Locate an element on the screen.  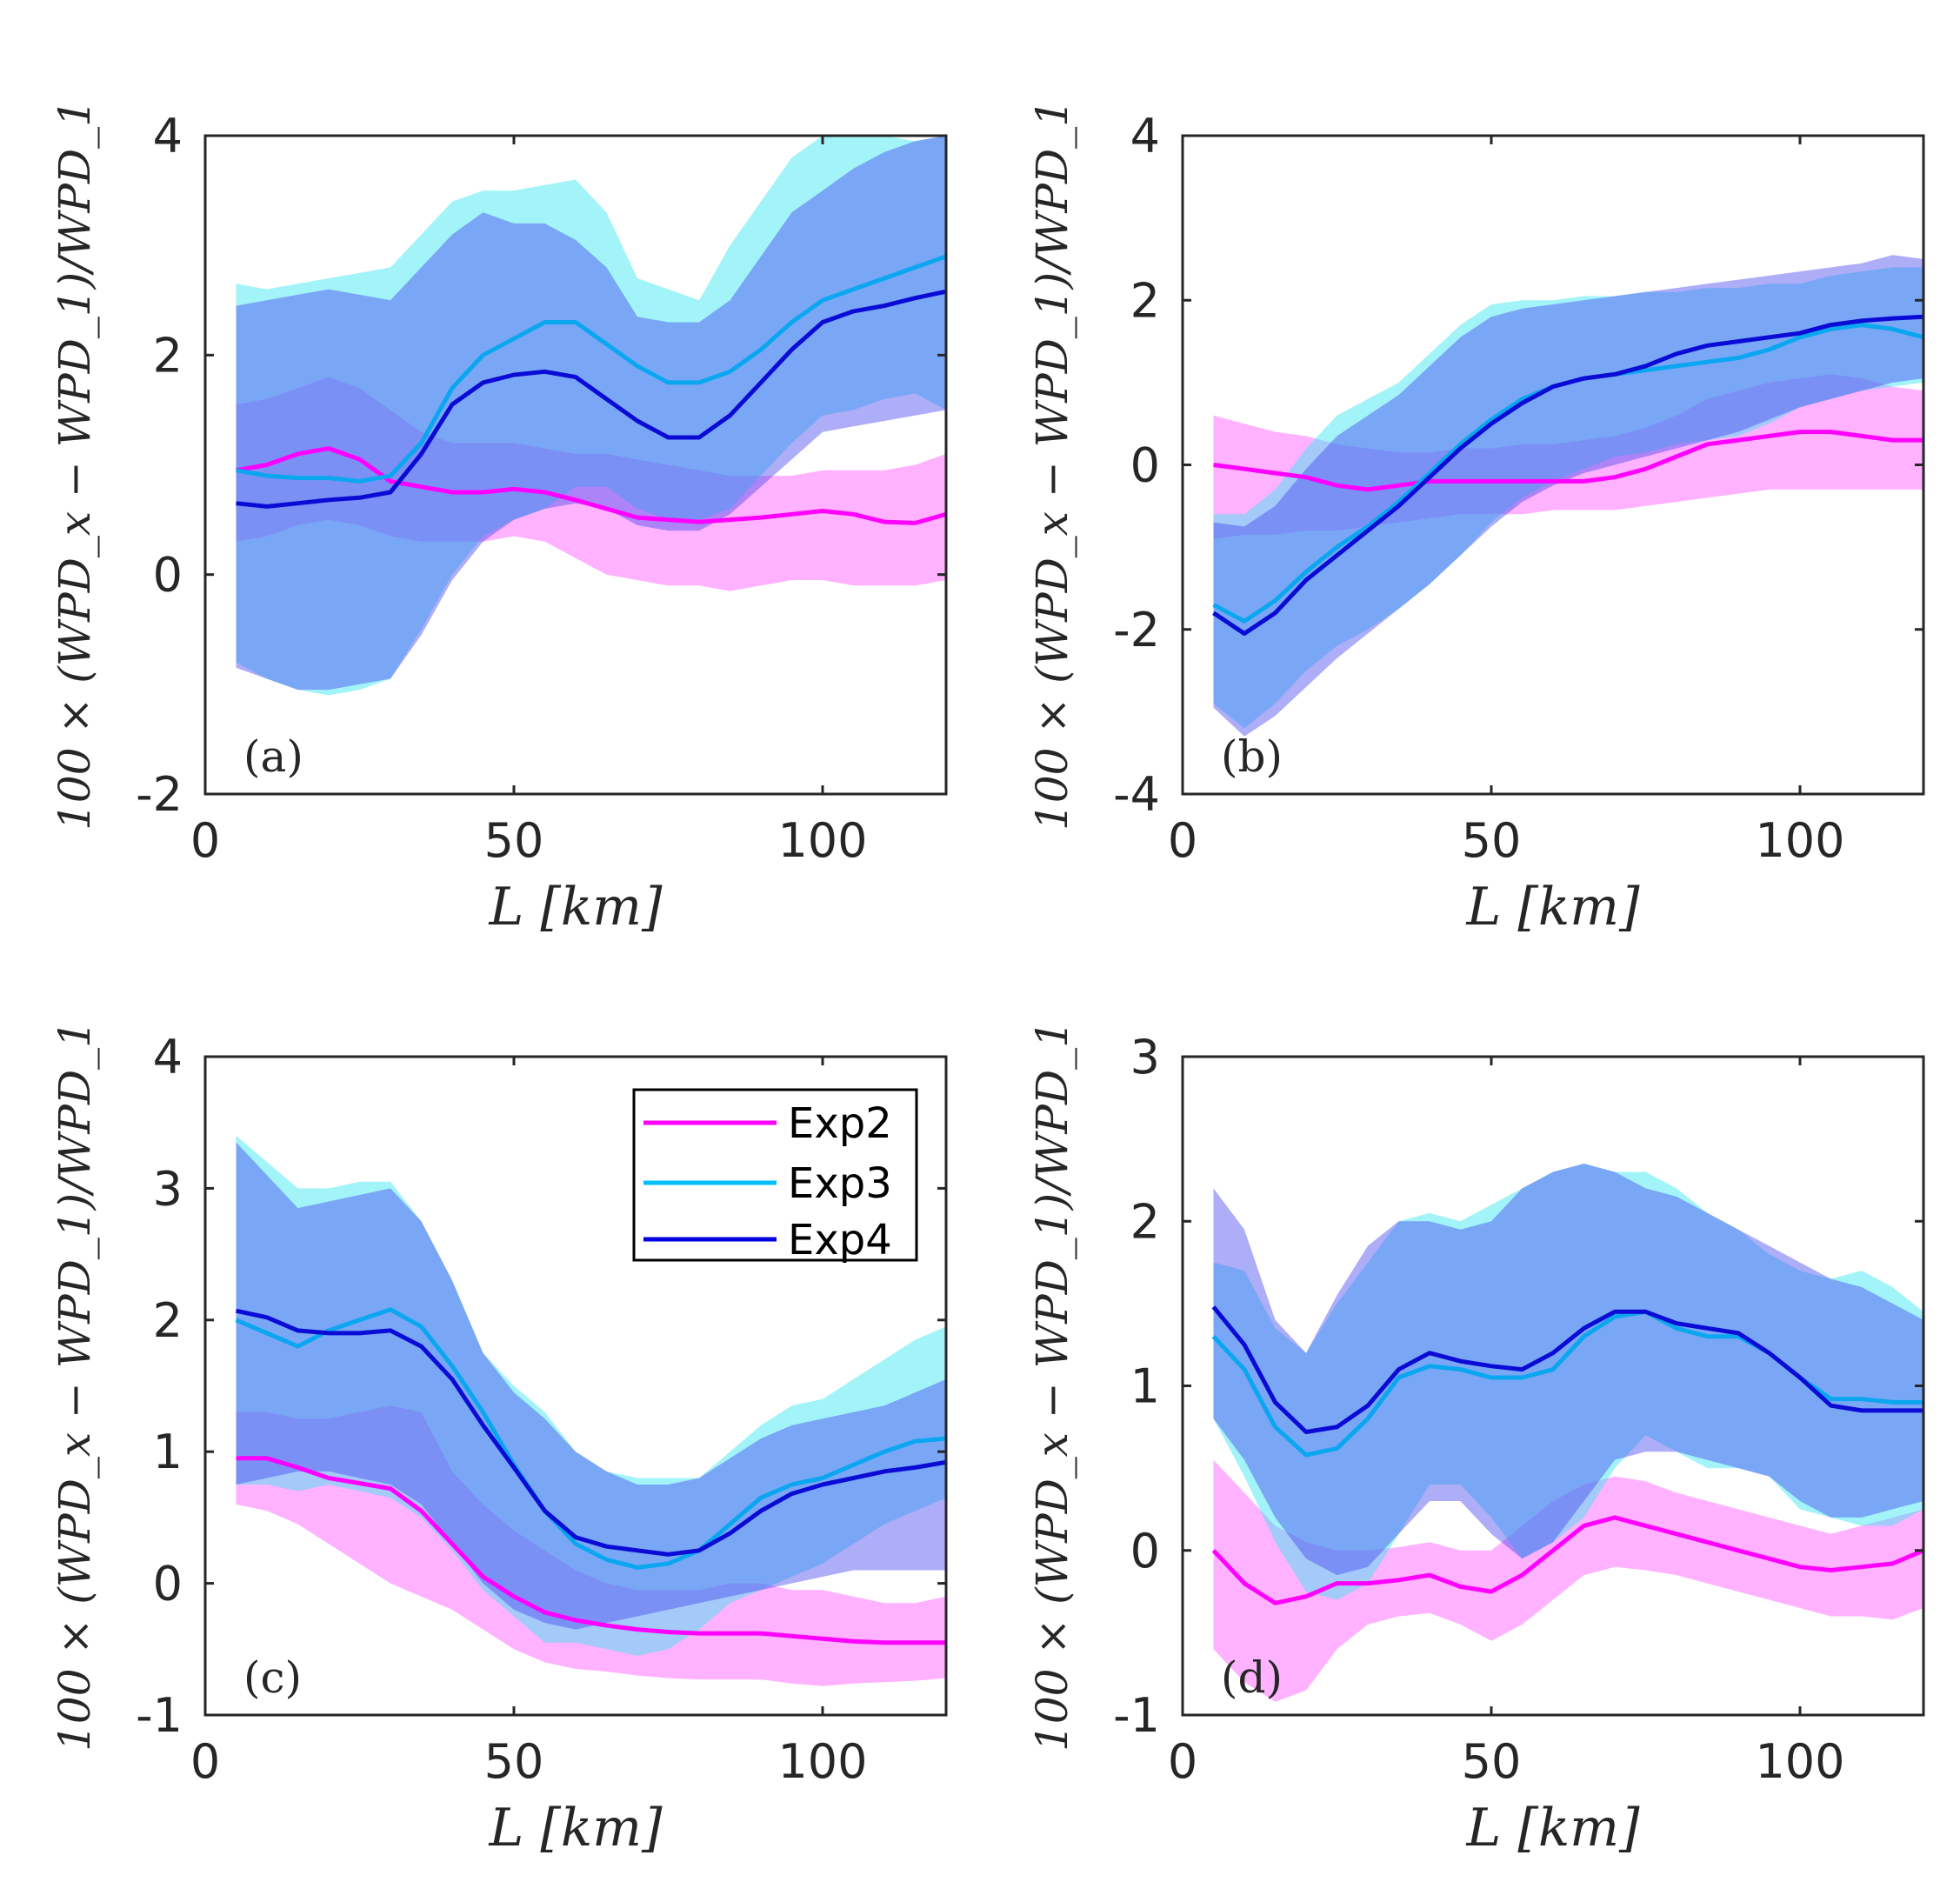
panel-label: (d) is located at coordinates (1252, 1677).